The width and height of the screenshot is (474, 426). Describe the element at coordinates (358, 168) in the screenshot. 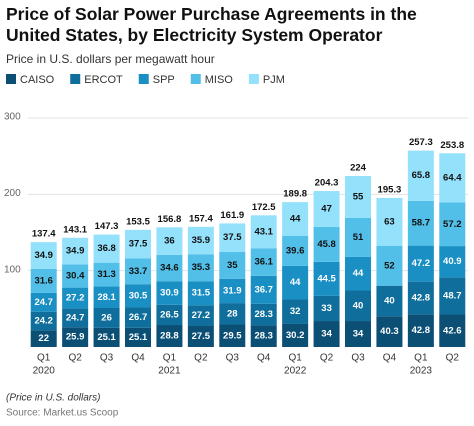

I see `total-label: 224` at that location.